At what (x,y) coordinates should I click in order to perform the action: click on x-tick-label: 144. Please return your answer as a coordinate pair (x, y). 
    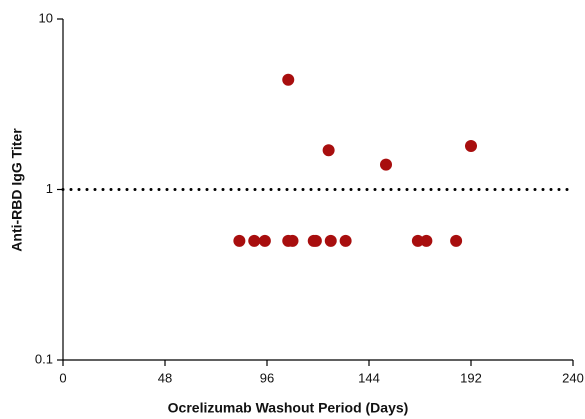
    Looking at the image, I should click on (369, 377).